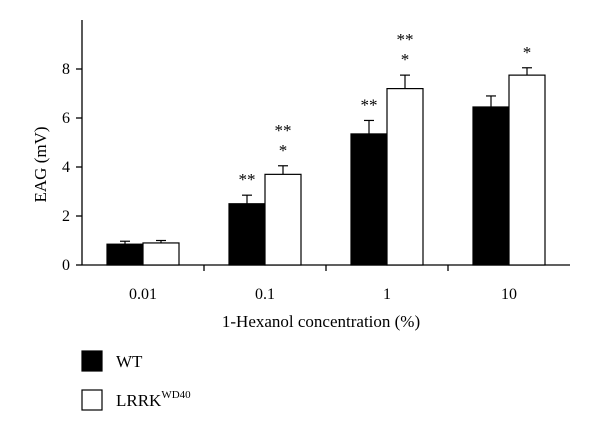 The image size is (600, 432). What do you see at coordinates (66, 265) in the screenshot?
I see `y-tick-label: 0` at bounding box center [66, 265].